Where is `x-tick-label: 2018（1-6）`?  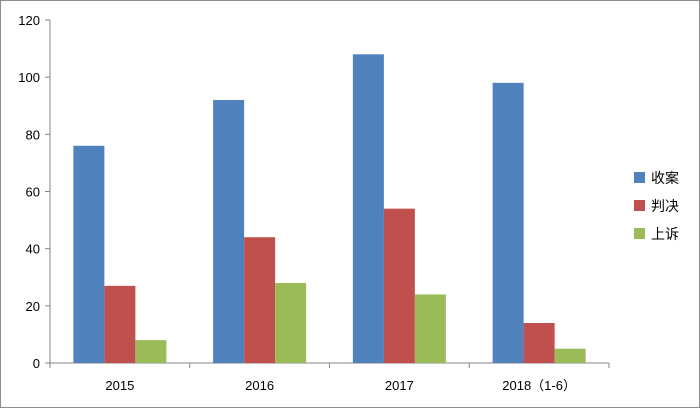
x-tick-label: 2018（1-6） is located at coordinates (539, 385).